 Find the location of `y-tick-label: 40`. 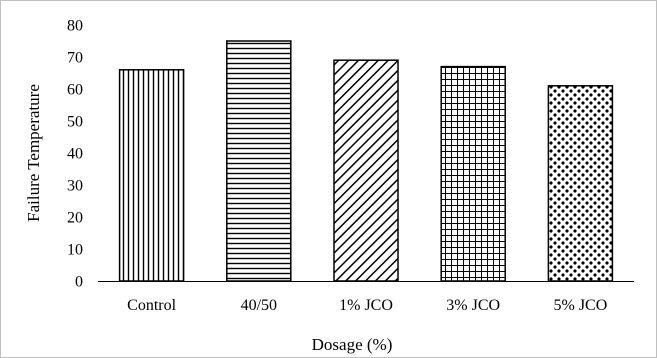

y-tick-label: 40 is located at coordinates (75, 154).